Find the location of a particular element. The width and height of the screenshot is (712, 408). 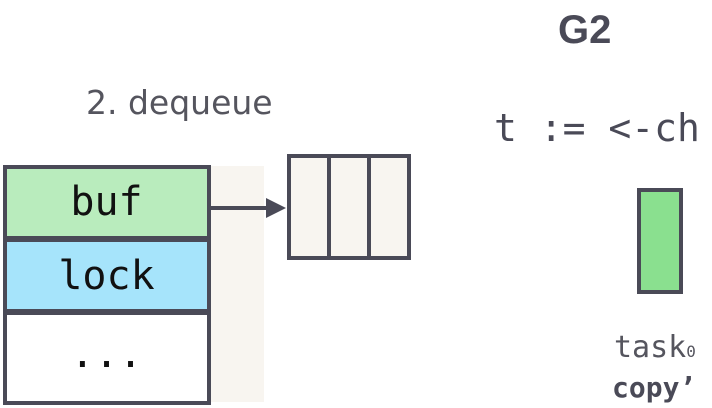

buf-pointer-arrow-head is located at coordinates (276, 208).